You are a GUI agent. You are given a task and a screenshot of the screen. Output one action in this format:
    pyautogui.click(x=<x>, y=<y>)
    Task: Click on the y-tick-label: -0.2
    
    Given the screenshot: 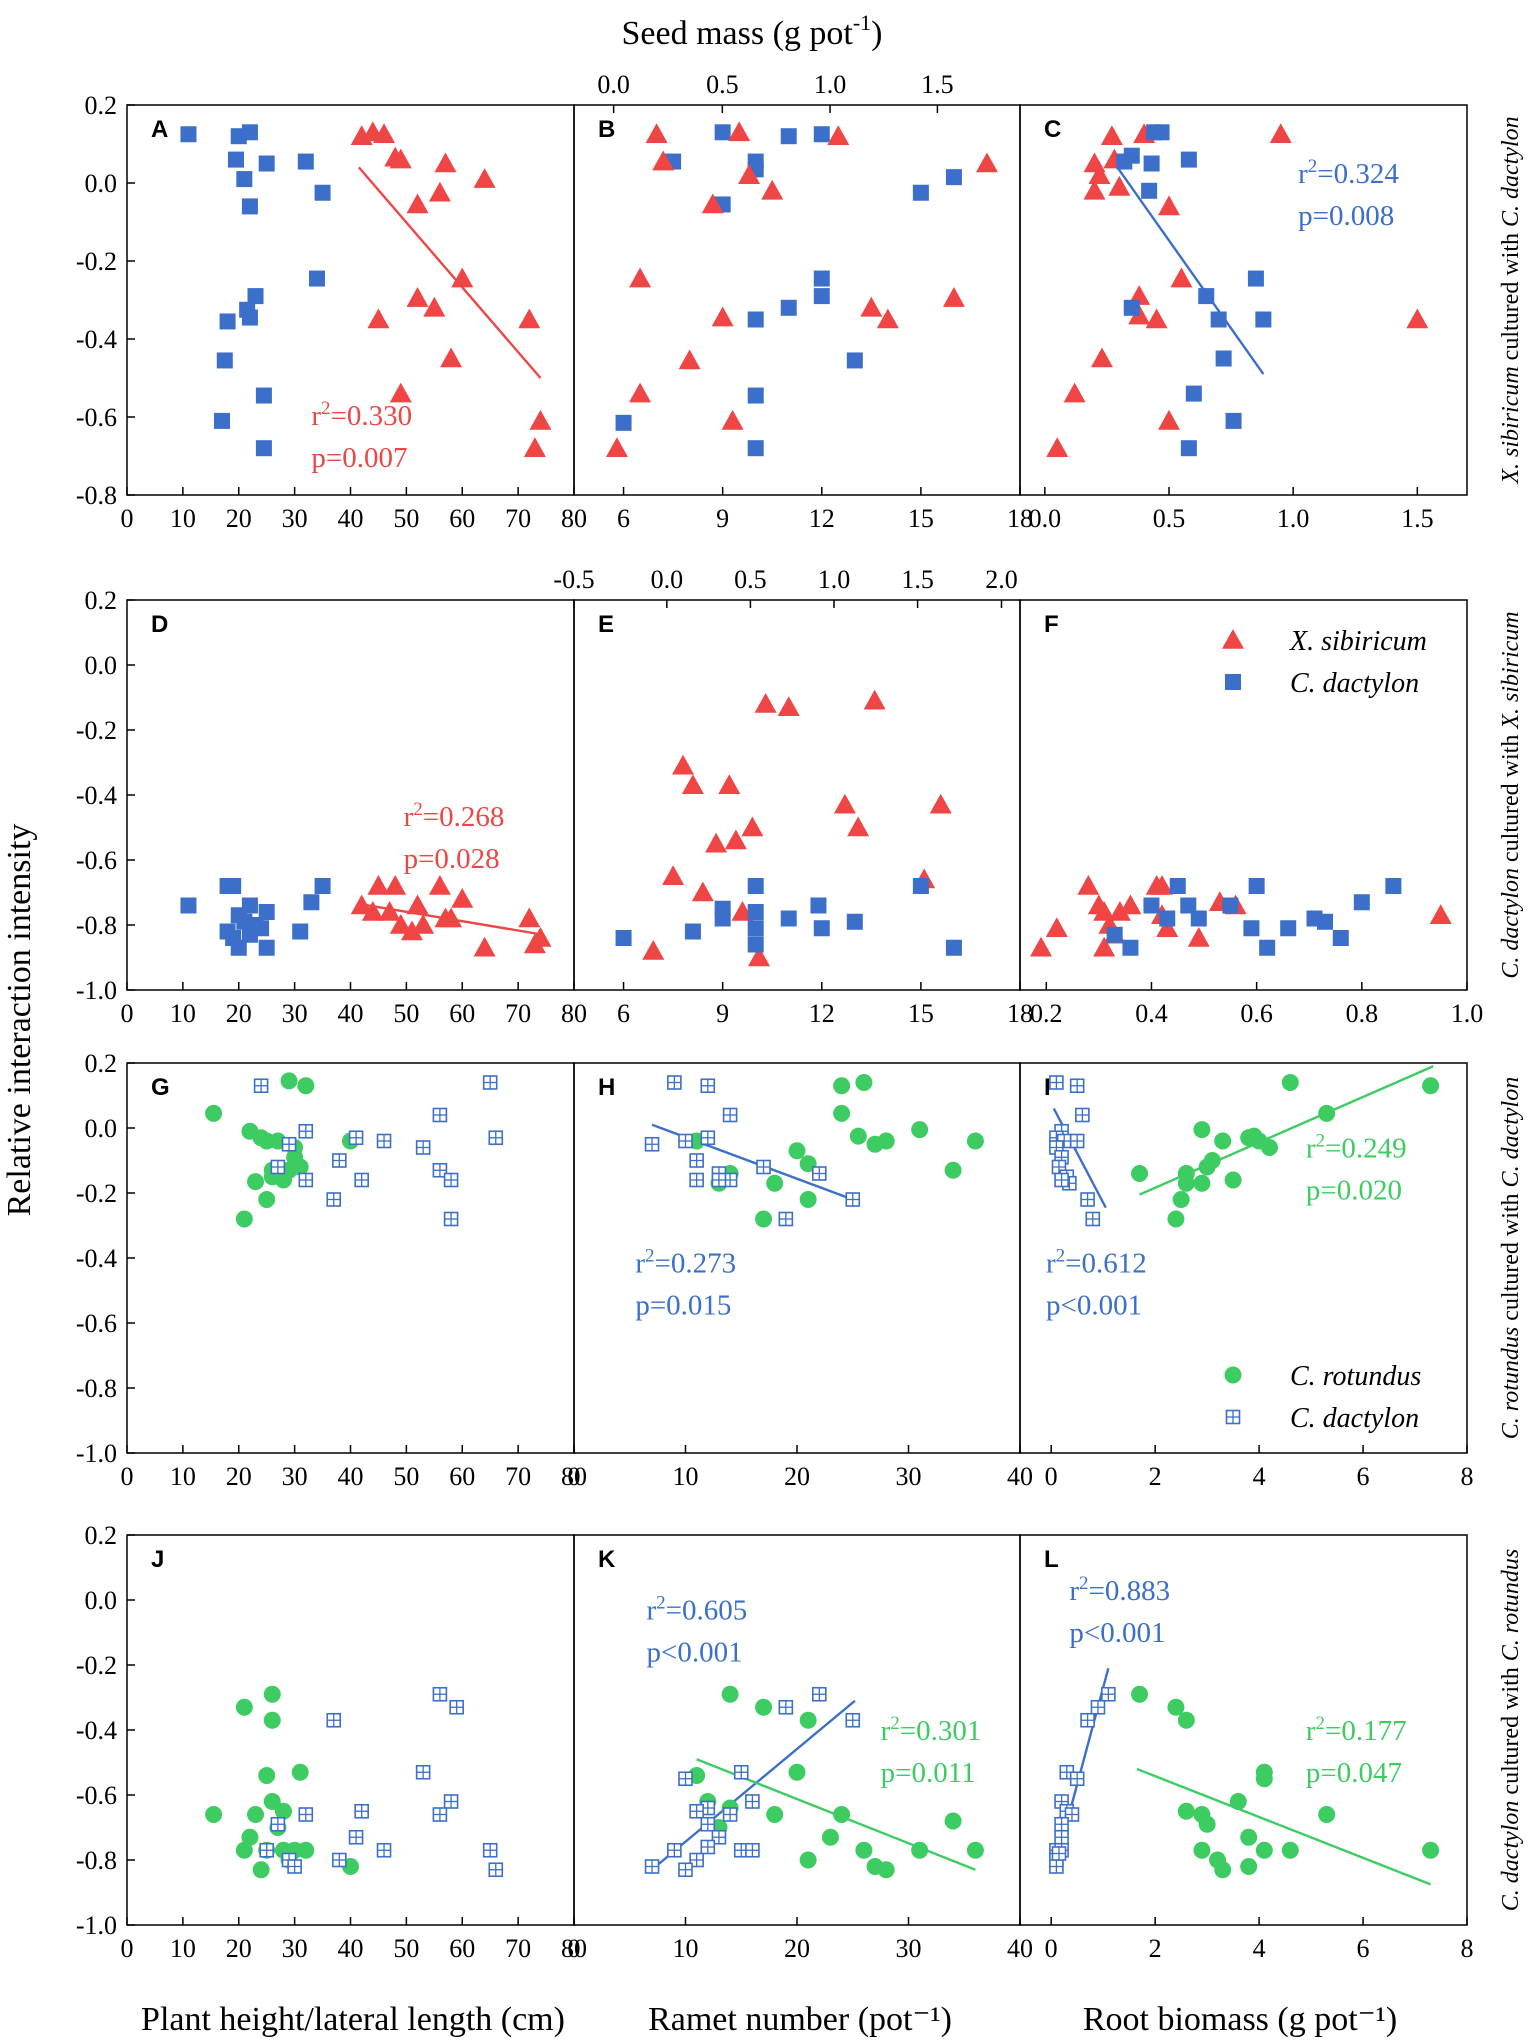 What is the action you would take?
    pyautogui.click(x=96, y=1193)
    